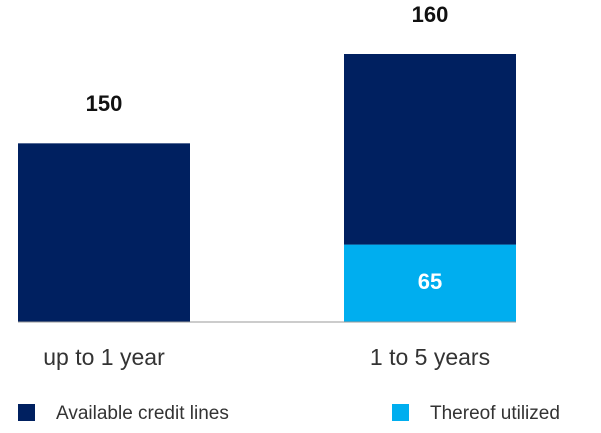 The width and height of the screenshot is (601, 433). I want to click on x-tick-label: 1 to 5 years, so click(430, 357).